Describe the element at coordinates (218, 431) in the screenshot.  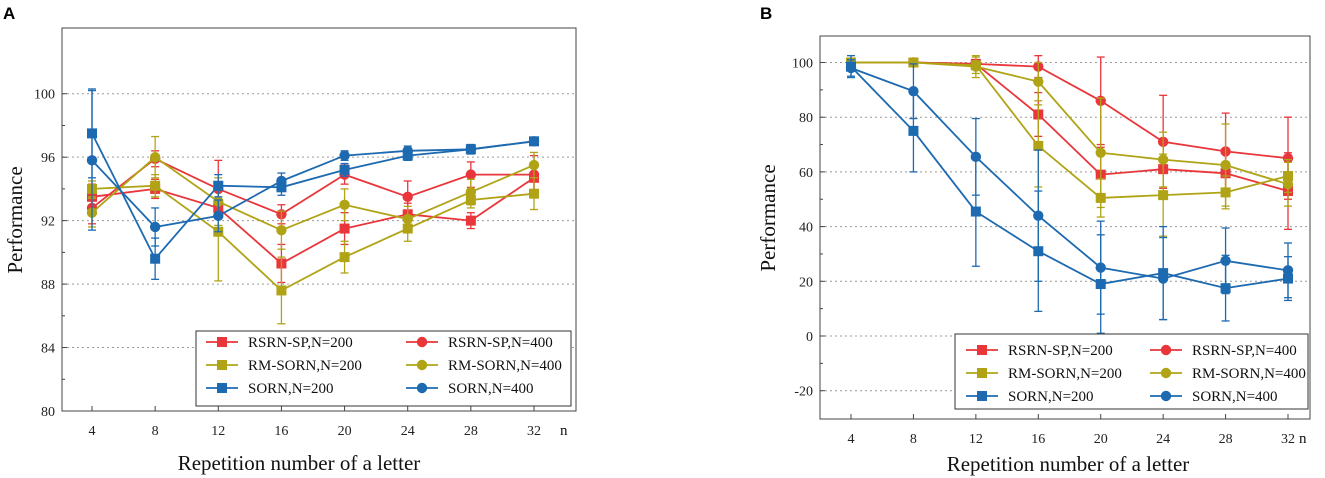
I see `panel-a-x-tick-label: 12` at that location.